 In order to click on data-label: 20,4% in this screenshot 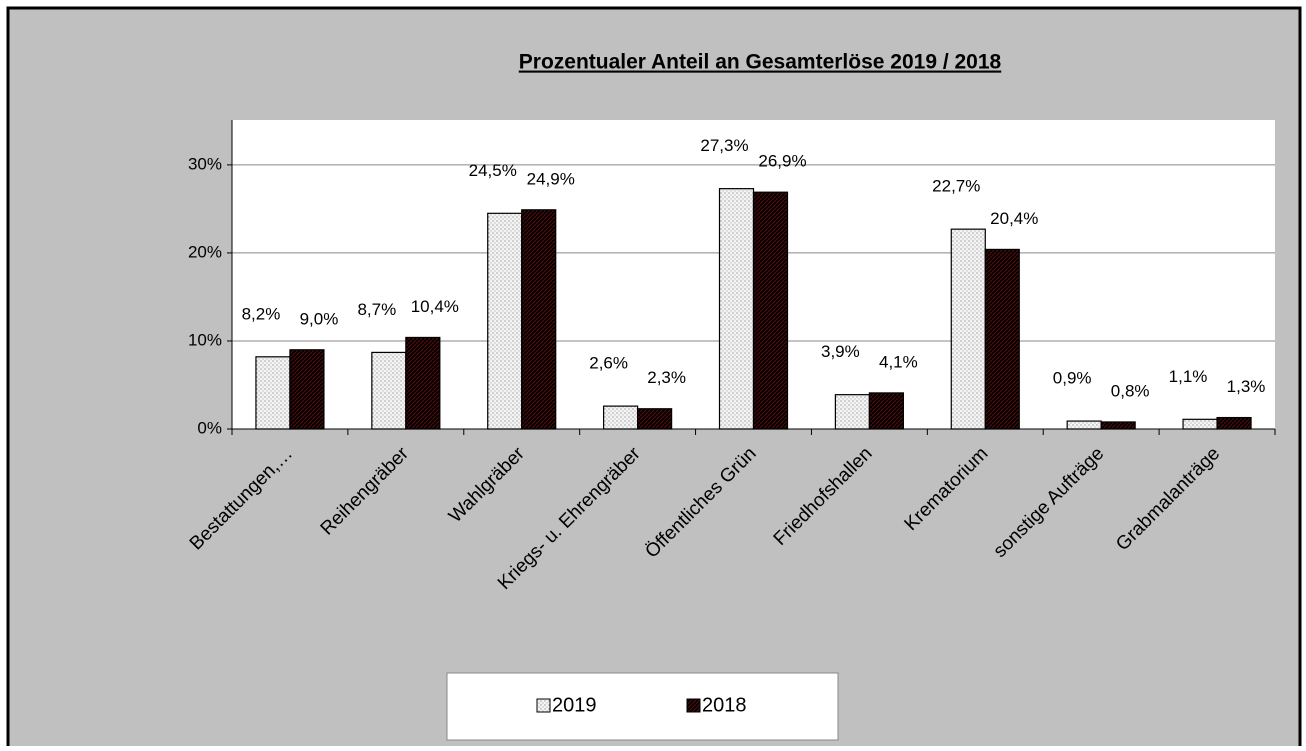, I will do `click(1014, 218)`.